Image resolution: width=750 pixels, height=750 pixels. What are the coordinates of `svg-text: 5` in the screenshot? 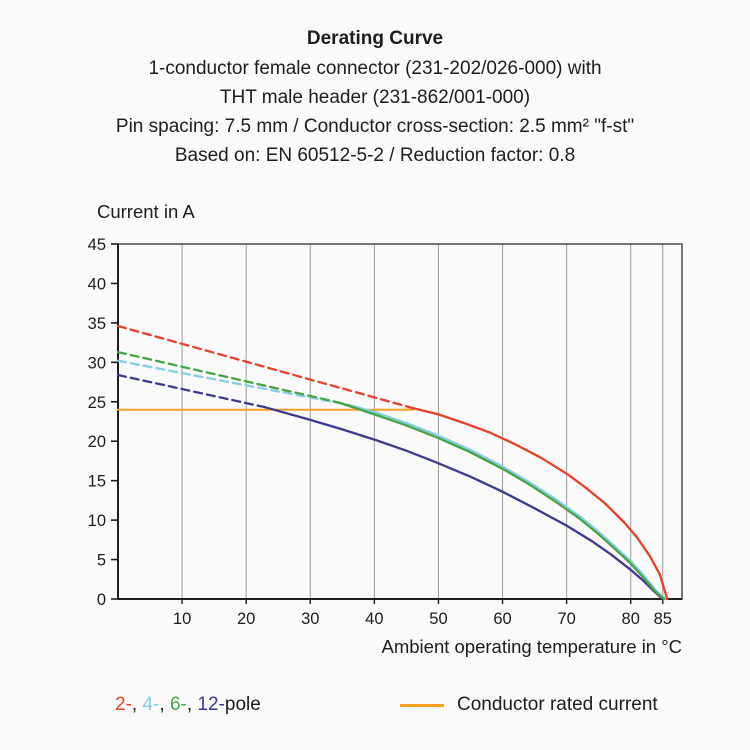 It's located at (101, 561).